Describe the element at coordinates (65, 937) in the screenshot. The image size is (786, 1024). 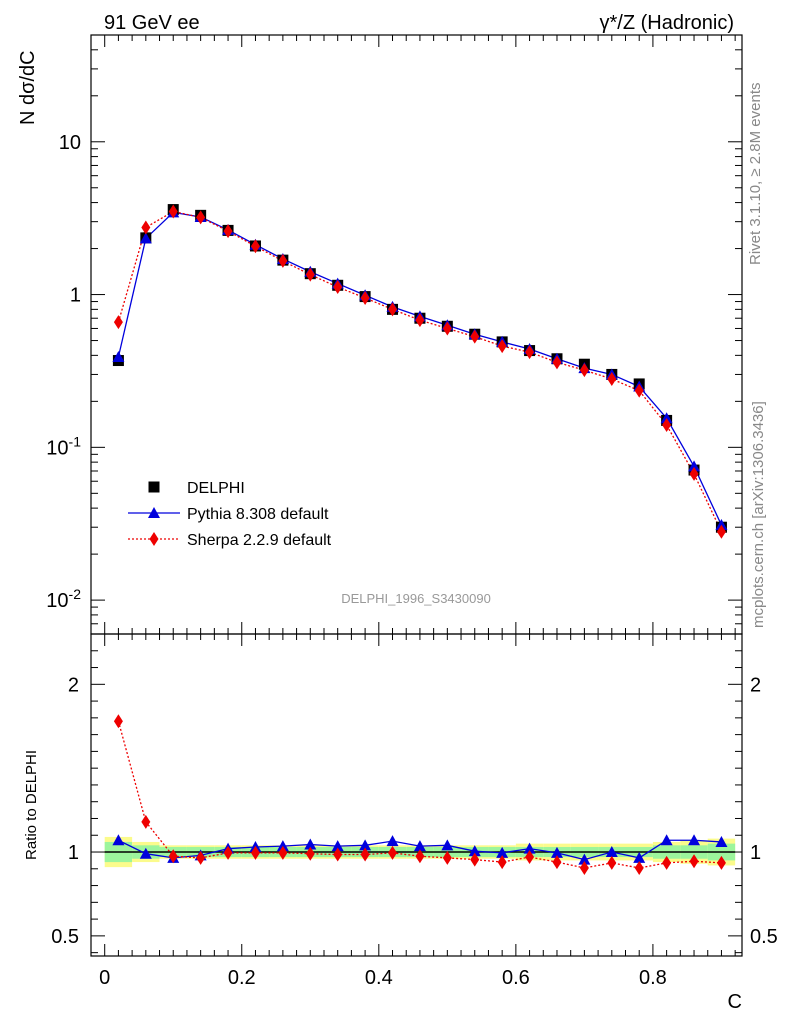
I see `ratio-y-tick-label: 0.5` at that location.